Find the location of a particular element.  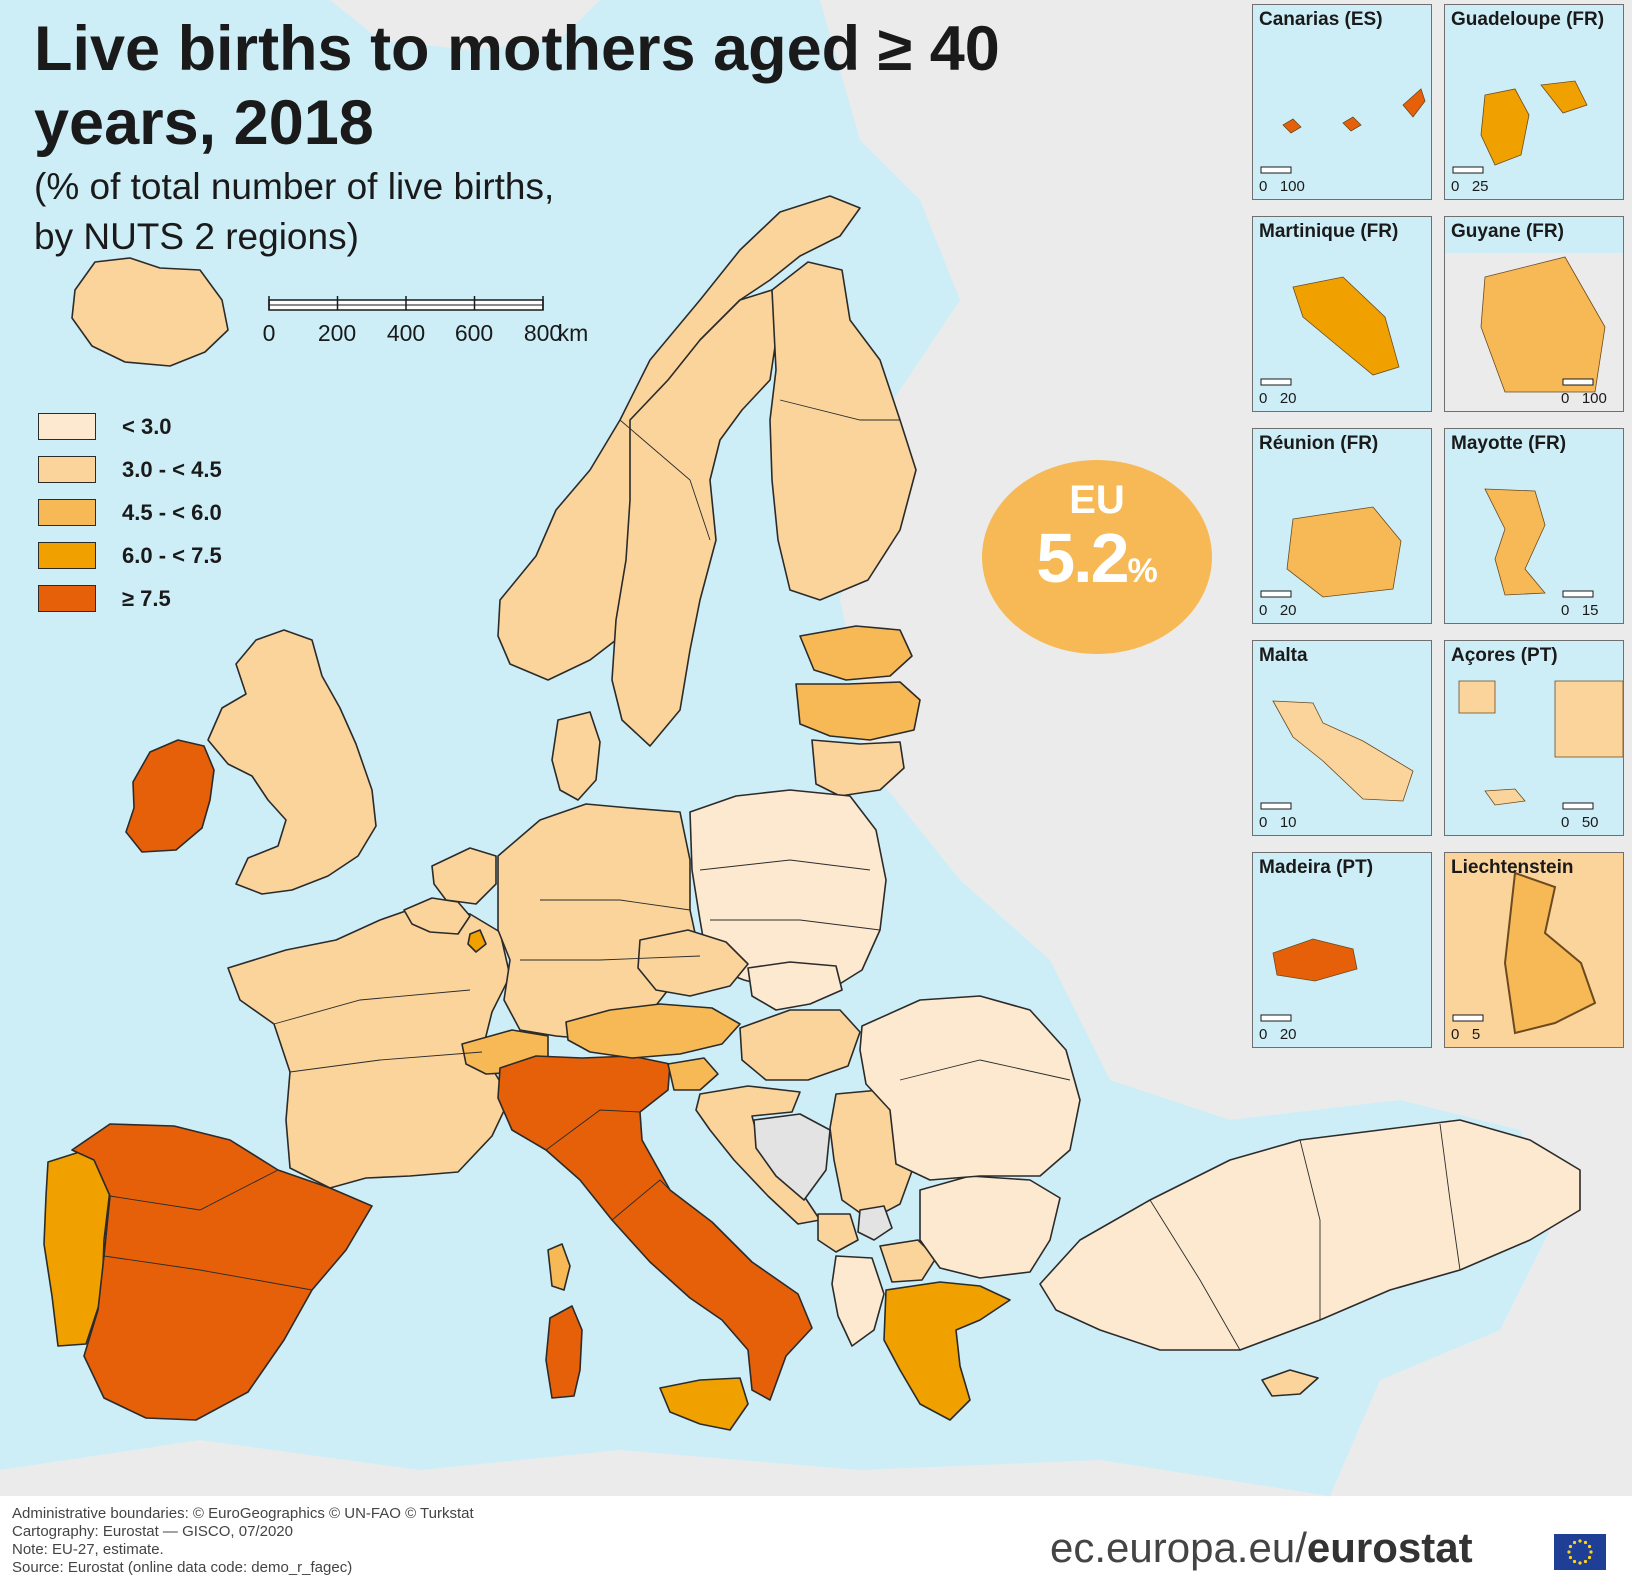

inset-title: Guadeloupe (FR) is located at coordinates (1528, 19).